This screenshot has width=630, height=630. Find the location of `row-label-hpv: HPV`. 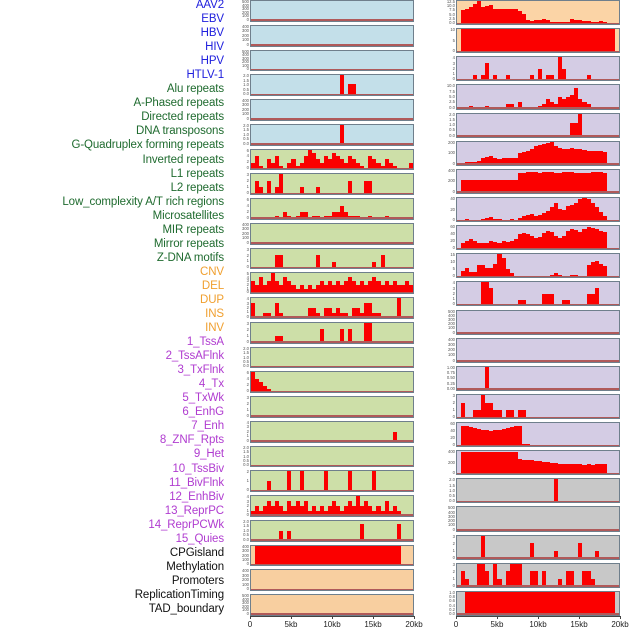

row-label-hpv: HPV is located at coordinates (212, 61).